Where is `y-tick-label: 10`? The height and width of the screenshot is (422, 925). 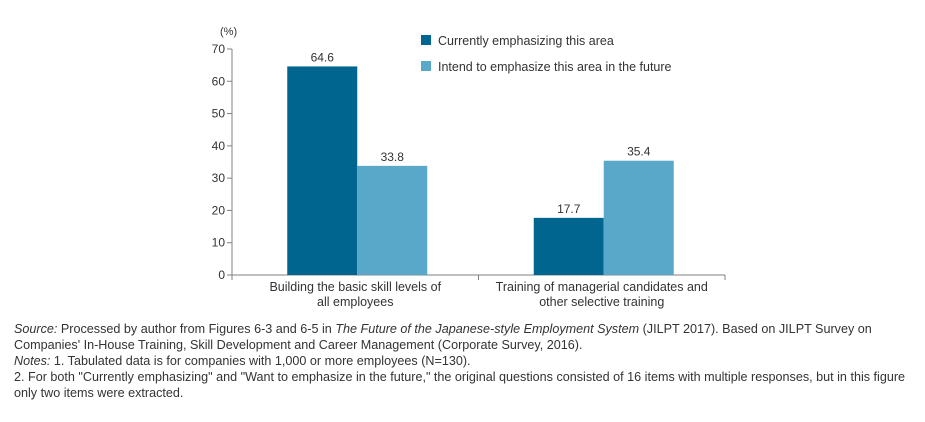 y-tick-label: 10 is located at coordinates (219, 243).